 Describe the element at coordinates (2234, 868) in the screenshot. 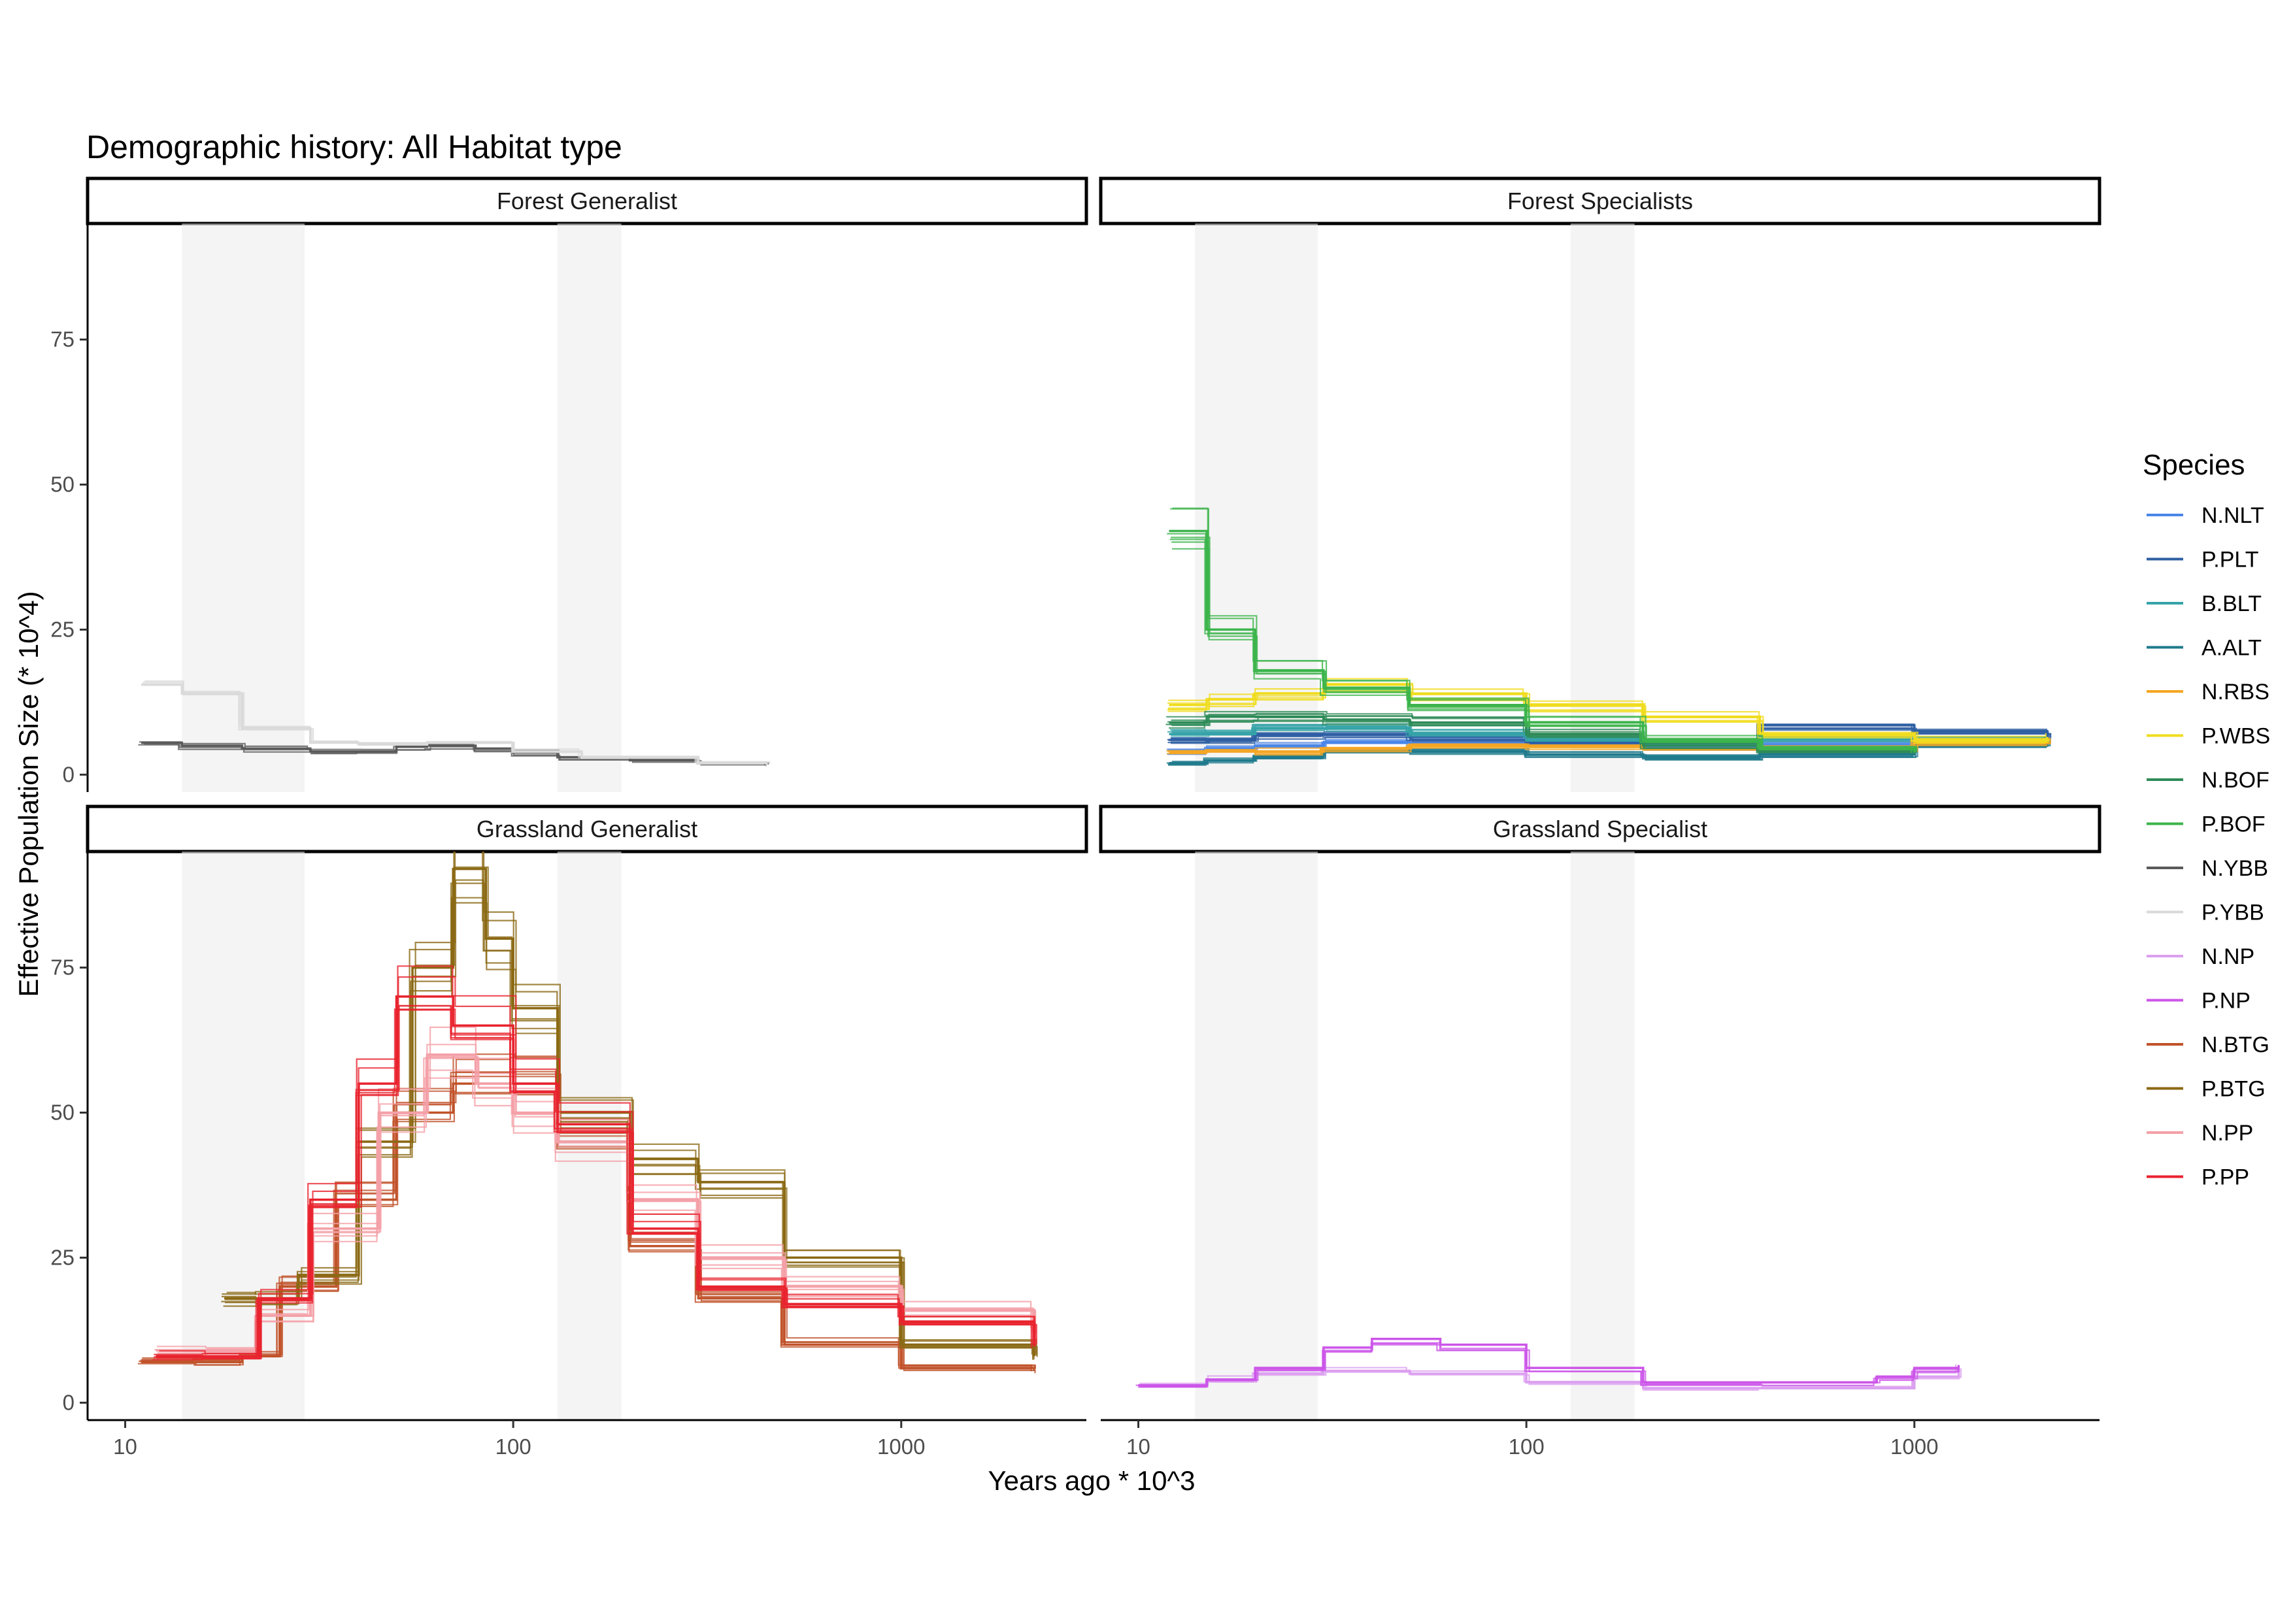

I see `legend-label: N.YBB` at that location.